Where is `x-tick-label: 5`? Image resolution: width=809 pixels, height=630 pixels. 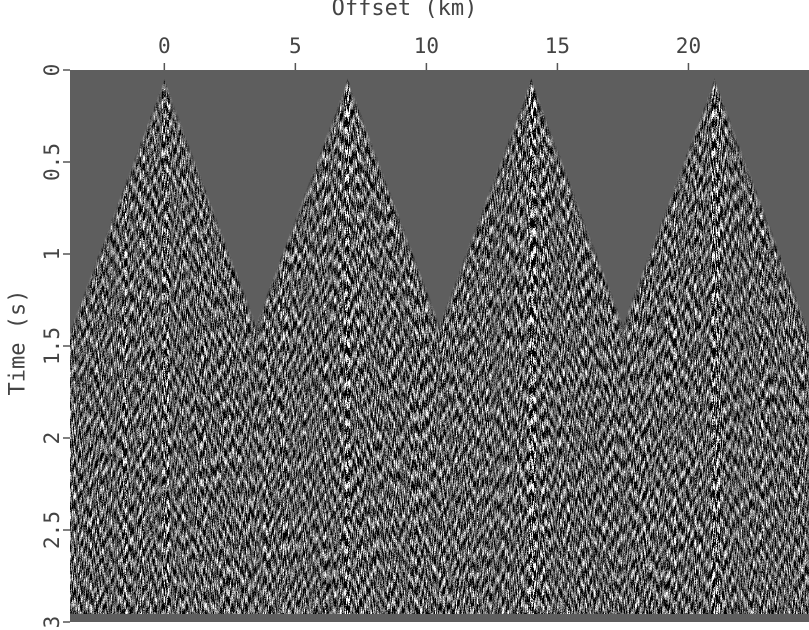 x-tick-label: 5 is located at coordinates (295, 46).